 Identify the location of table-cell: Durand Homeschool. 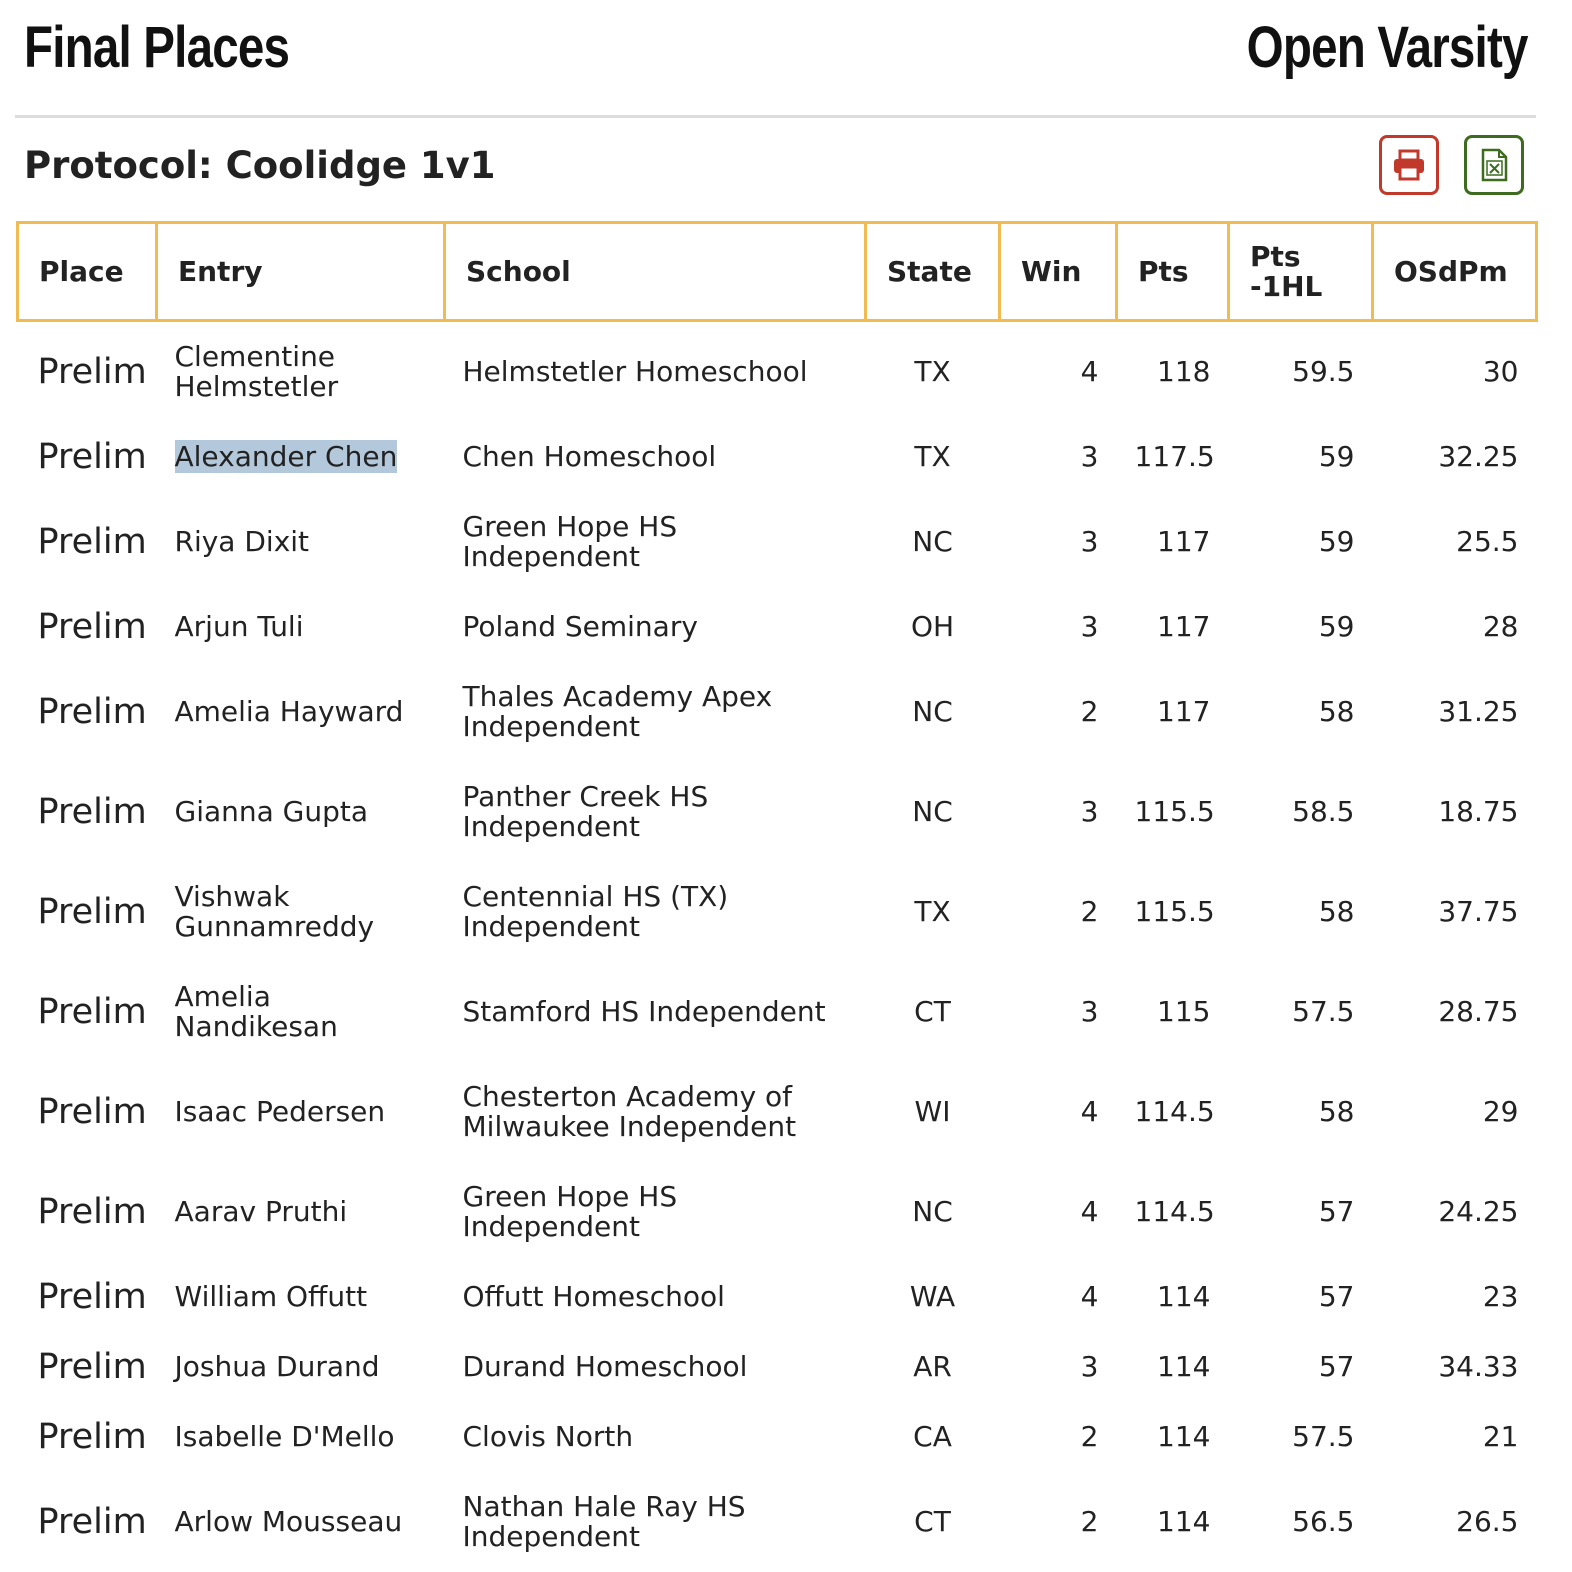
(655, 1367).